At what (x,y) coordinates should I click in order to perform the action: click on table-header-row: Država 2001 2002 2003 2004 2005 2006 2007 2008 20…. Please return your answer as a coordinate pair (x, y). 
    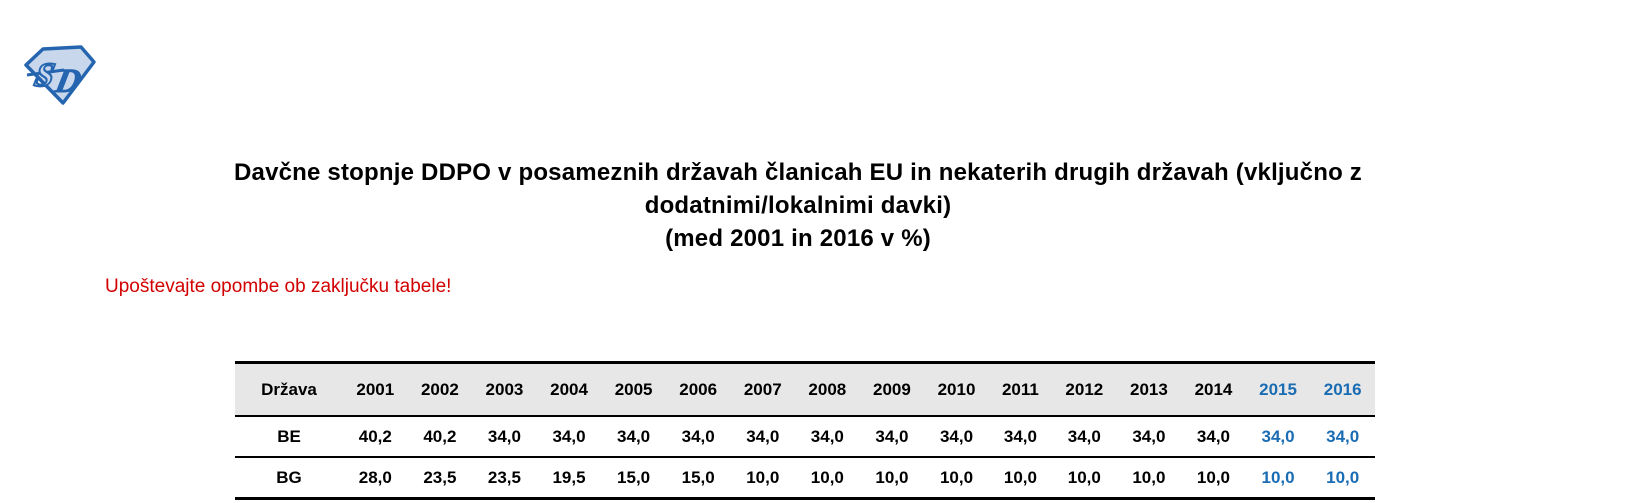
    Looking at the image, I should click on (805, 389).